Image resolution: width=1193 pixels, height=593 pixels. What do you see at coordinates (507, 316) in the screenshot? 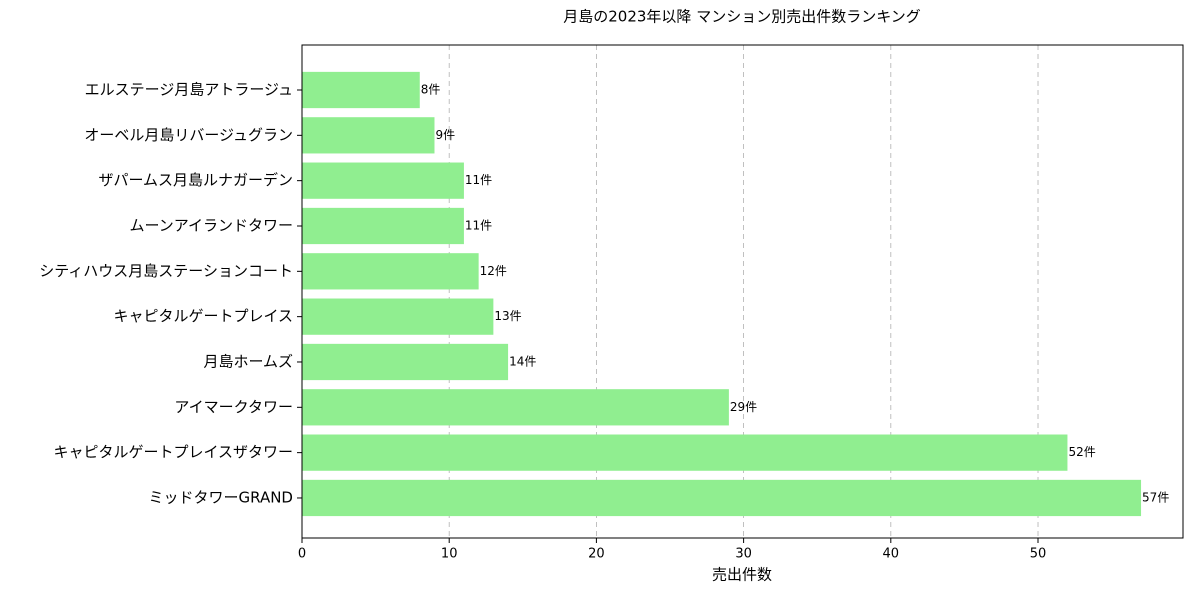
I see `value-label: 13件` at bounding box center [507, 316].